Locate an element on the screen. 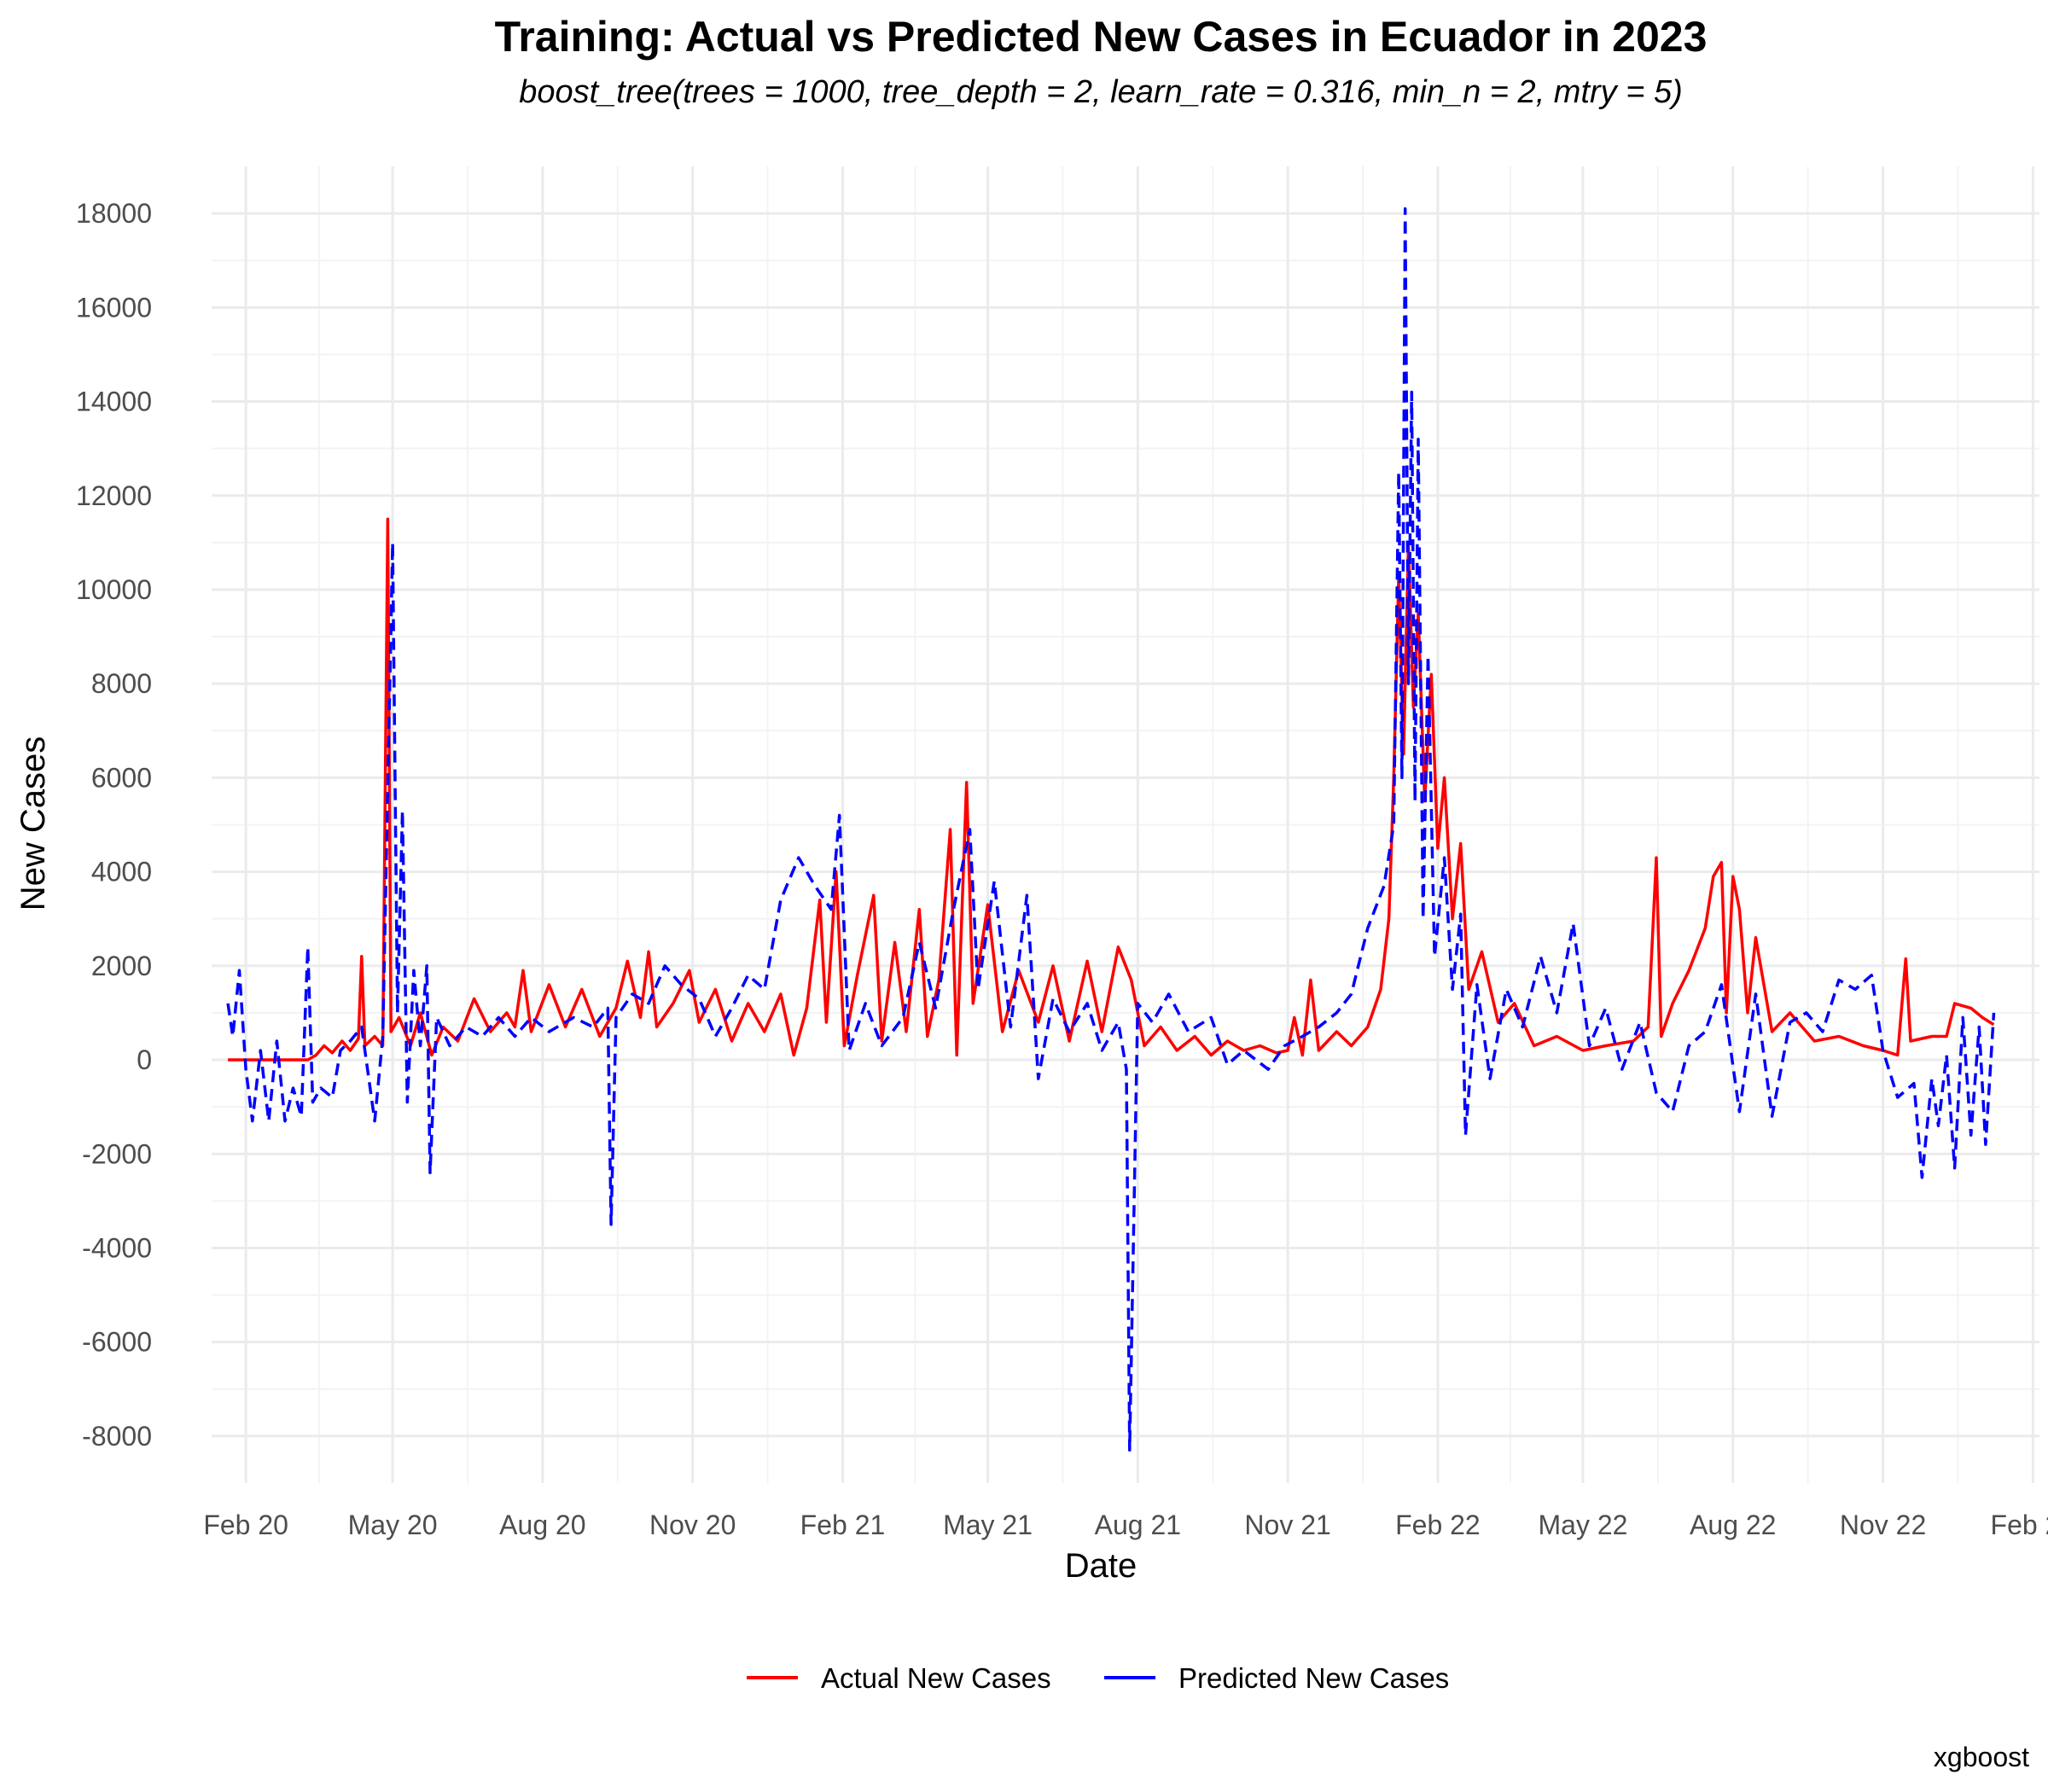 This screenshot has height=1792, width=2048. x-tick-label: Feb 23 is located at coordinates (2020, 1525).